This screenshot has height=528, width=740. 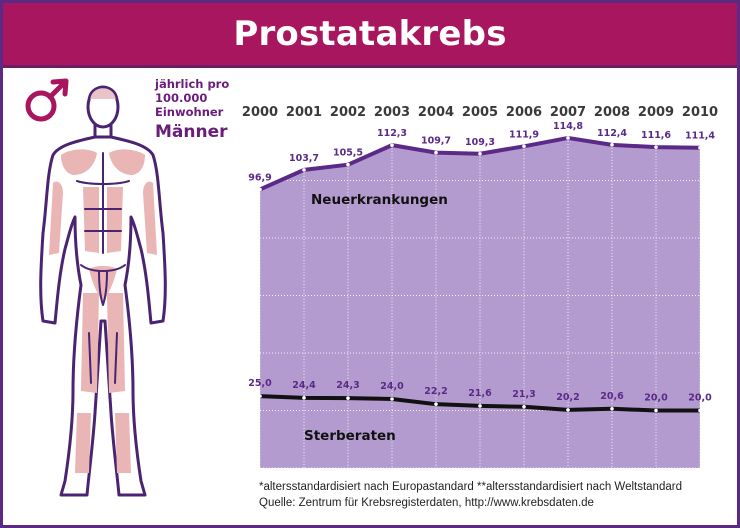 What do you see at coordinates (347, 385) in the screenshot?
I see `data-label-sterberaten: 24,3` at bounding box center [347, 385].